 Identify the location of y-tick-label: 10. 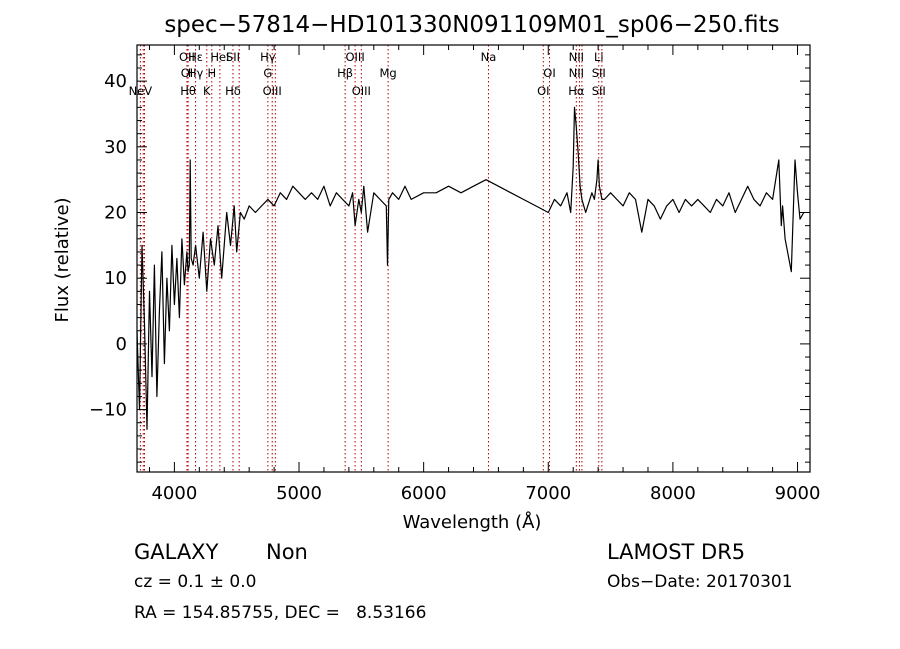
(115, 278).